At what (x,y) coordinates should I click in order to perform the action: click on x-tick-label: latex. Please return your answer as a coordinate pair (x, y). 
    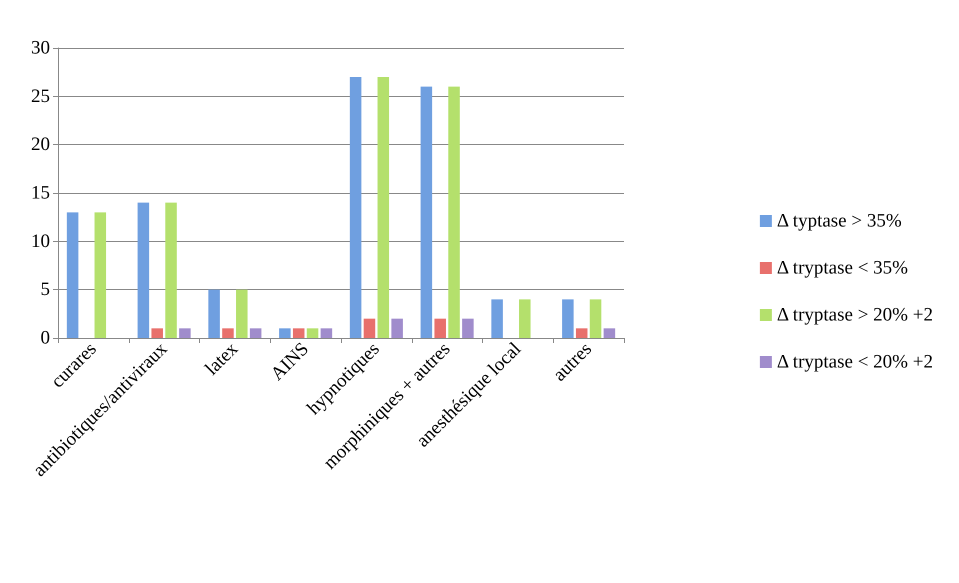
    Looking at the image, I should click on (222, 359).